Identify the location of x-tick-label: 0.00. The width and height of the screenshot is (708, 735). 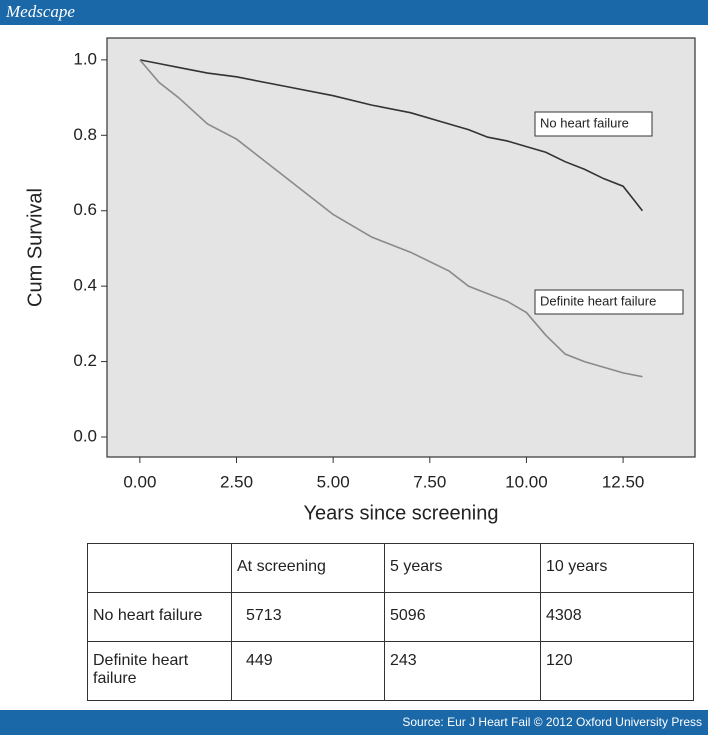
(139, 481).